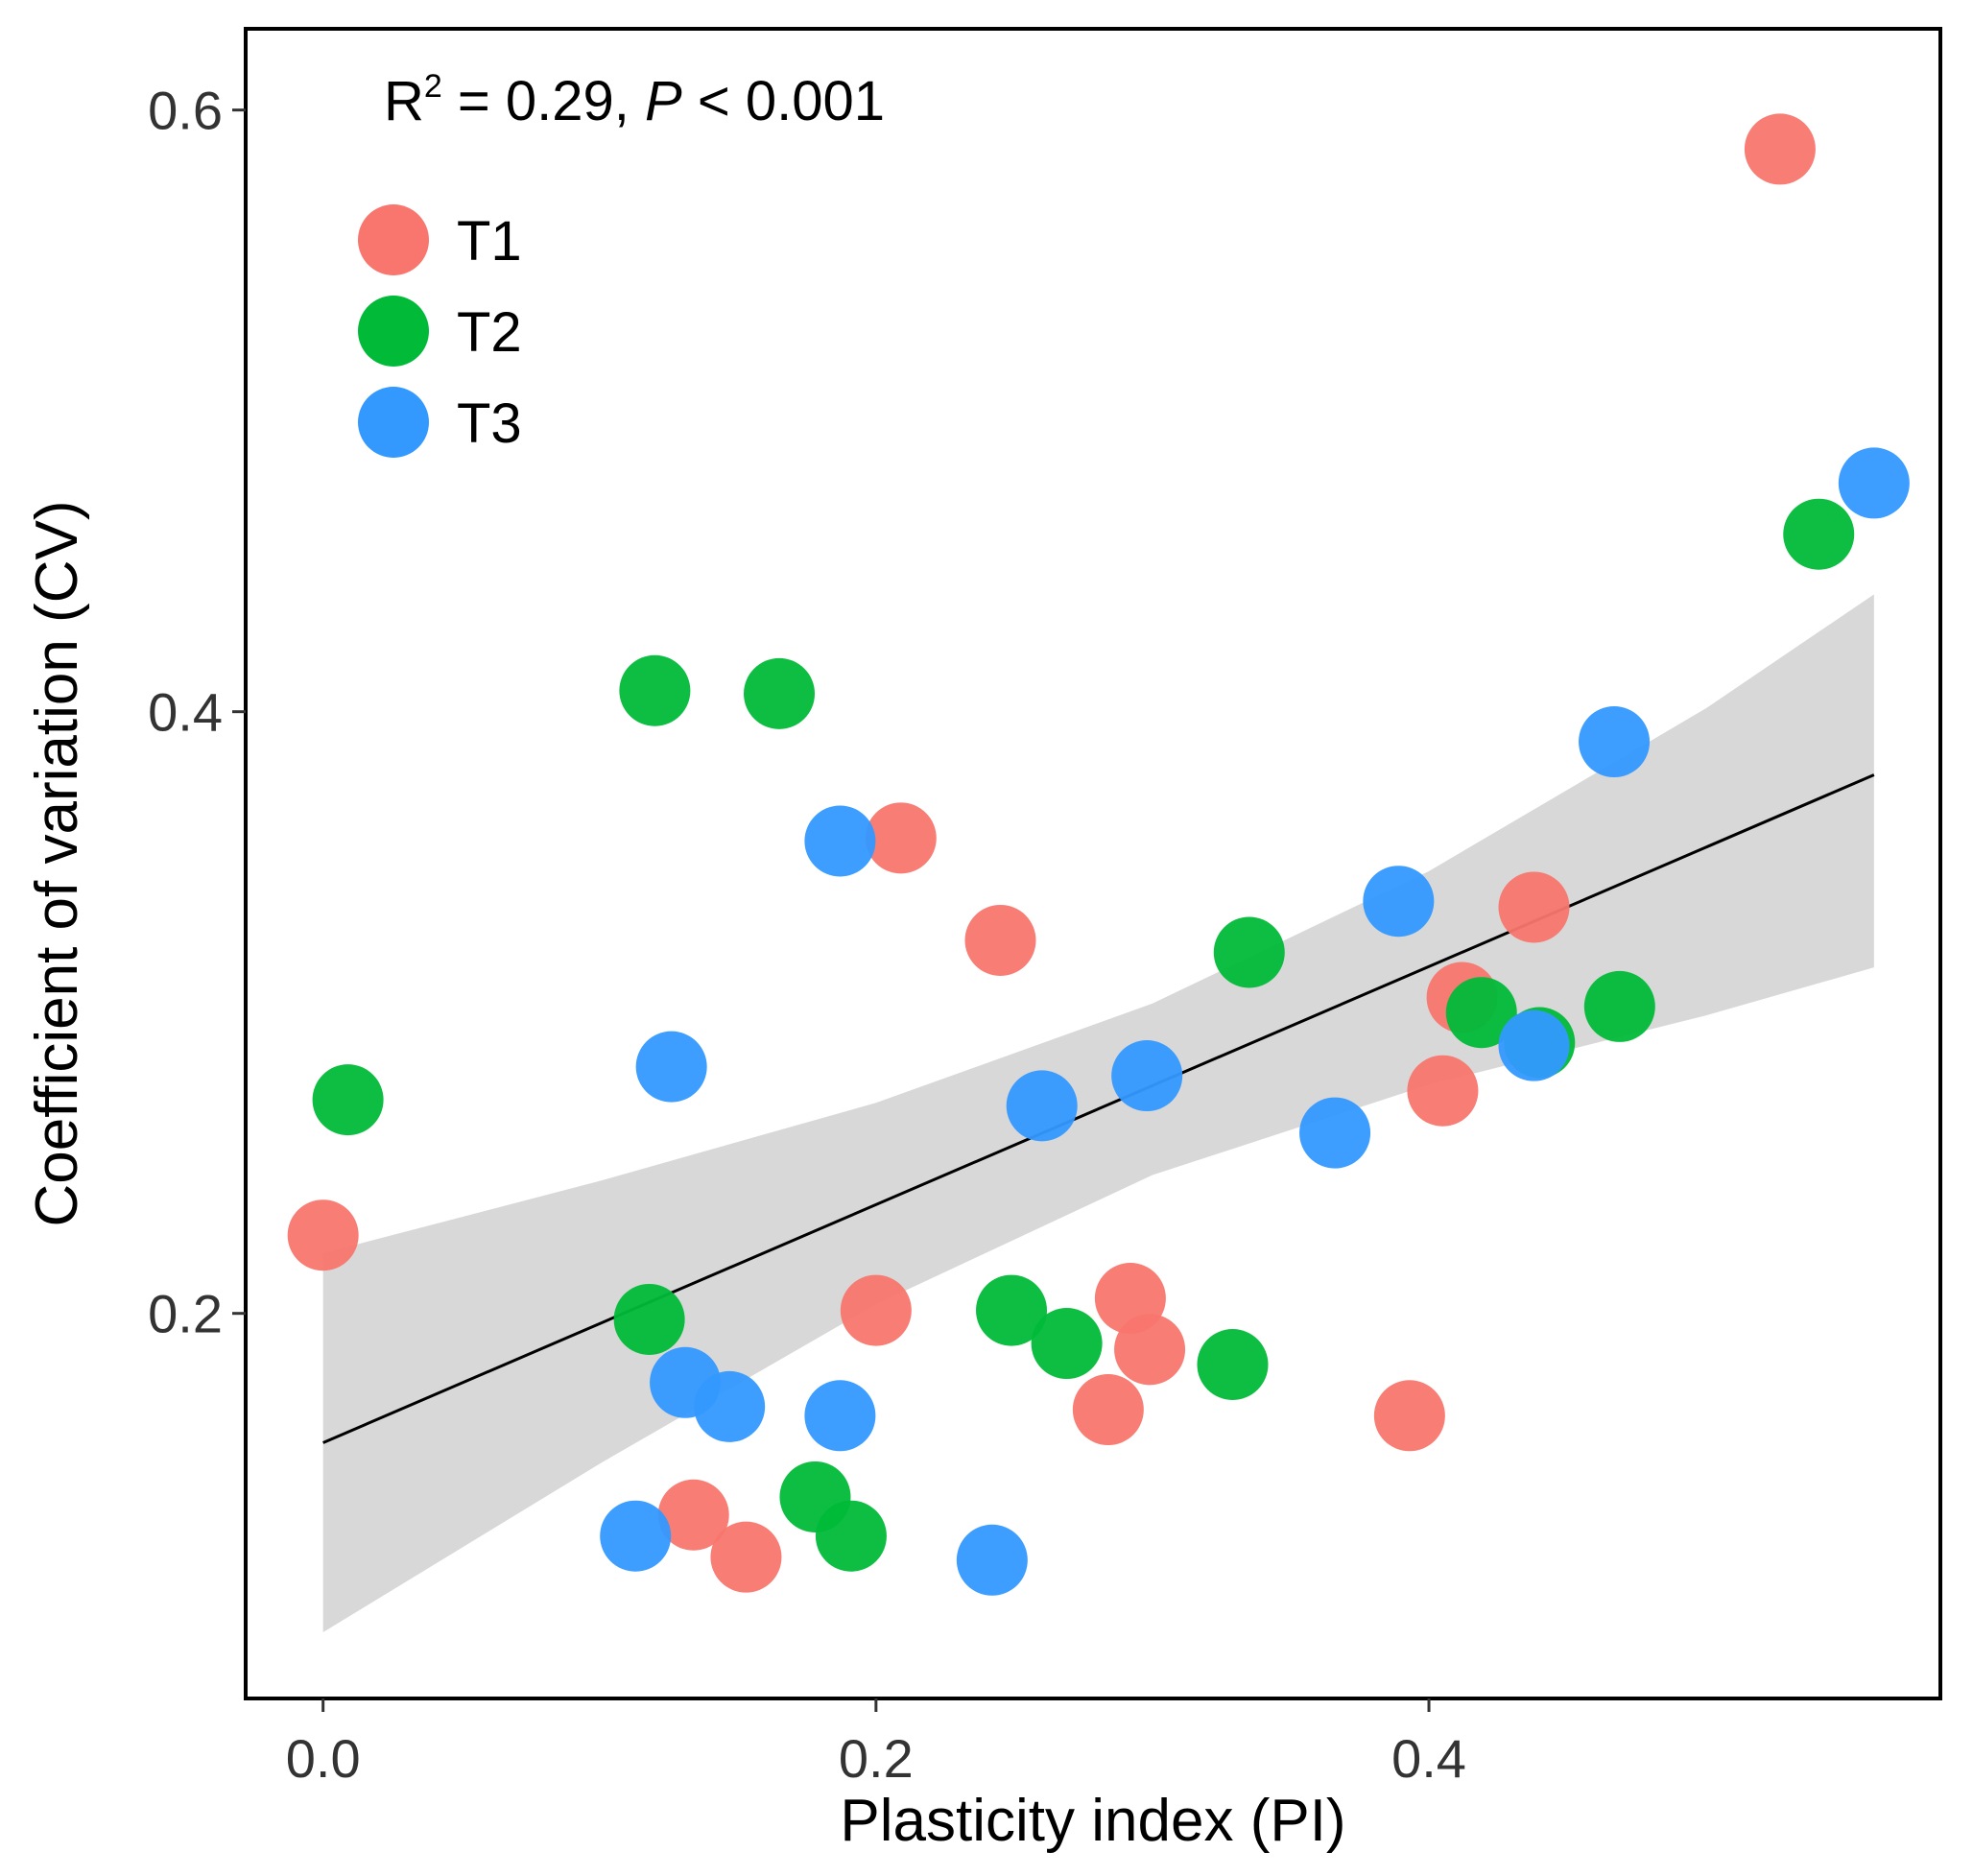  I want to click on y-tick-label: 0.6, so click(186, 111).